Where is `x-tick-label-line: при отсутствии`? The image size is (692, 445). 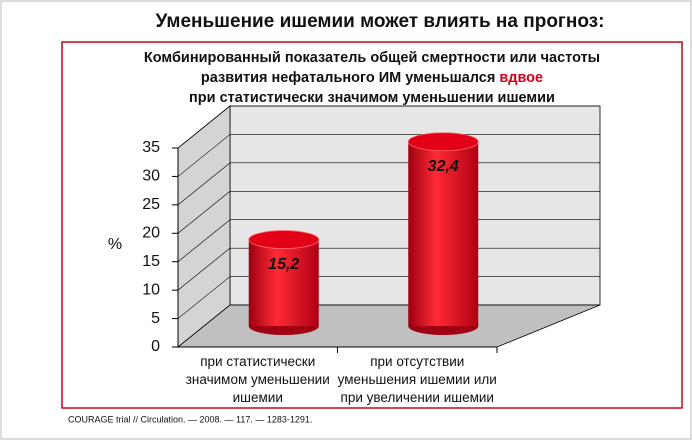 x-tick-label-line: при отсутствии is located at coordinates (417, 361).